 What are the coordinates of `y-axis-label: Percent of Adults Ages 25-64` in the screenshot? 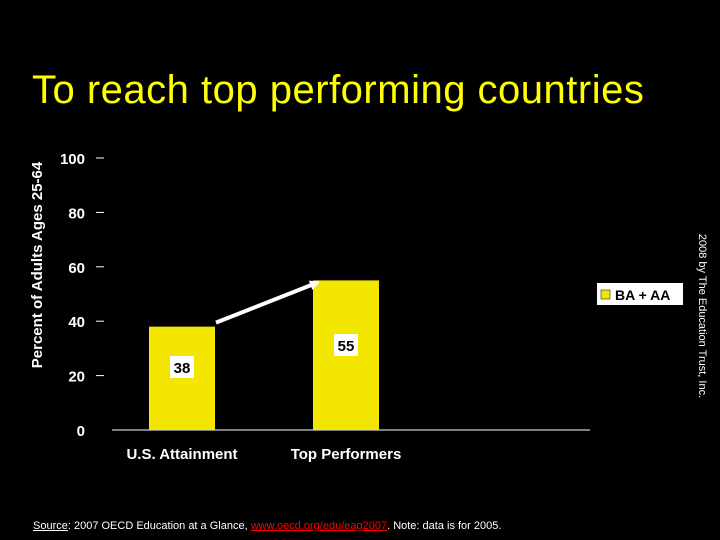 It's located at (37, 264).